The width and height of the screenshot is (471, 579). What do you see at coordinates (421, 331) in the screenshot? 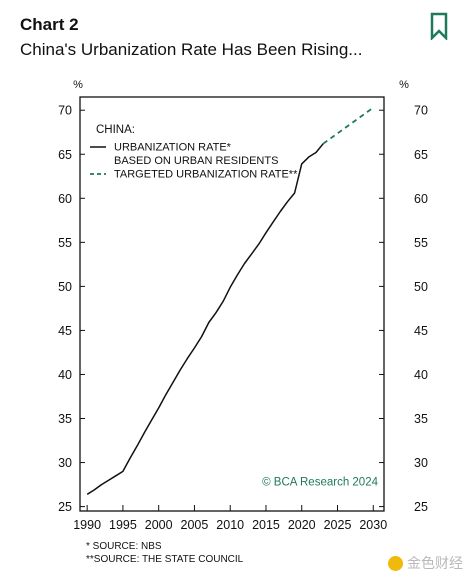
I see `y-tick-label-right: 45` at bounding box center [421, 331].